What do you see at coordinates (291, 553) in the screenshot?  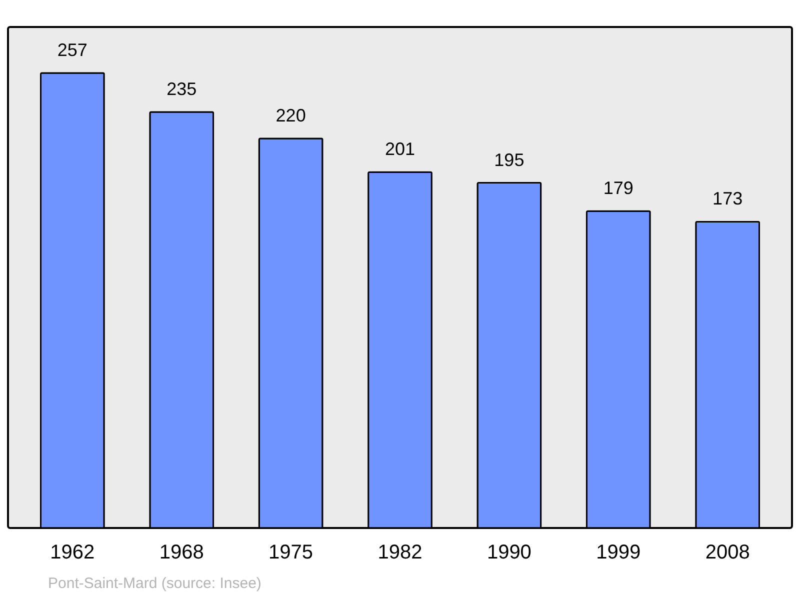 I see `x-tick-label: 1975` at bounding box center [291, 553].